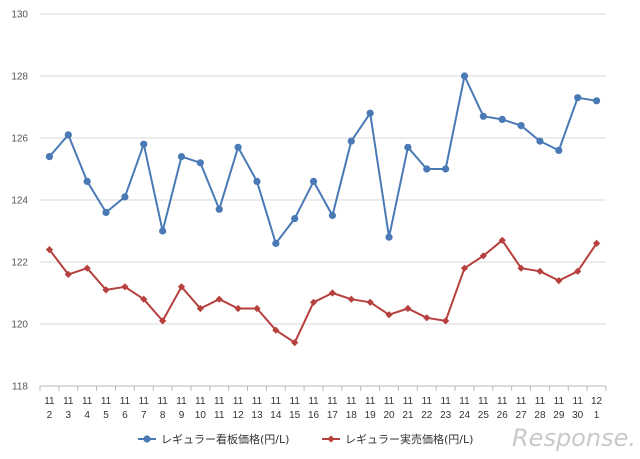 This screenshot has height=459, width=640. What do you see at coordinates (597, 401) in the screenshot?
I see `x-tick-label-month: 12` at bounding box center [597, 401].